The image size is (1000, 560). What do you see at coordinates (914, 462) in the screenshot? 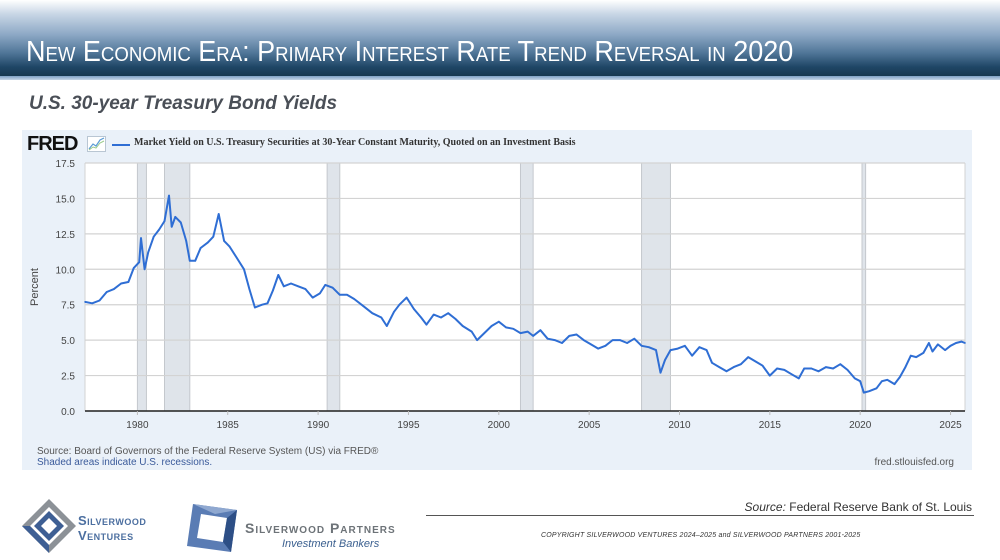
I see `fred-url: fred.stlouisfed.org` at bounding box center [914, 462].